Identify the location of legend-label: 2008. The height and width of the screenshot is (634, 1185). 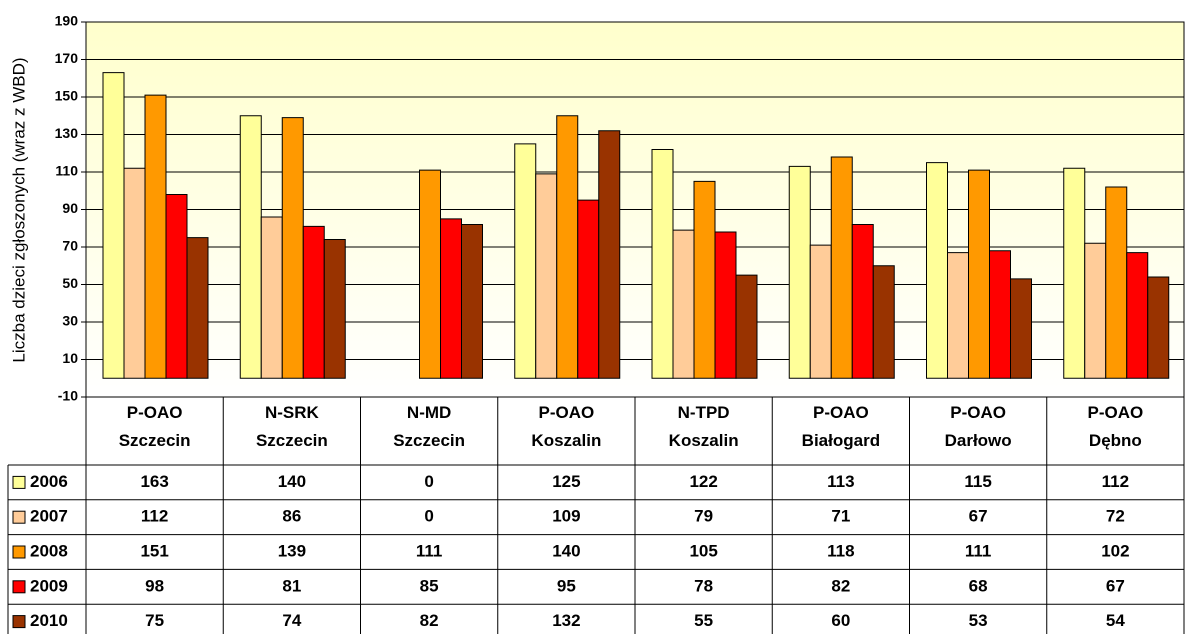
(49, 550).